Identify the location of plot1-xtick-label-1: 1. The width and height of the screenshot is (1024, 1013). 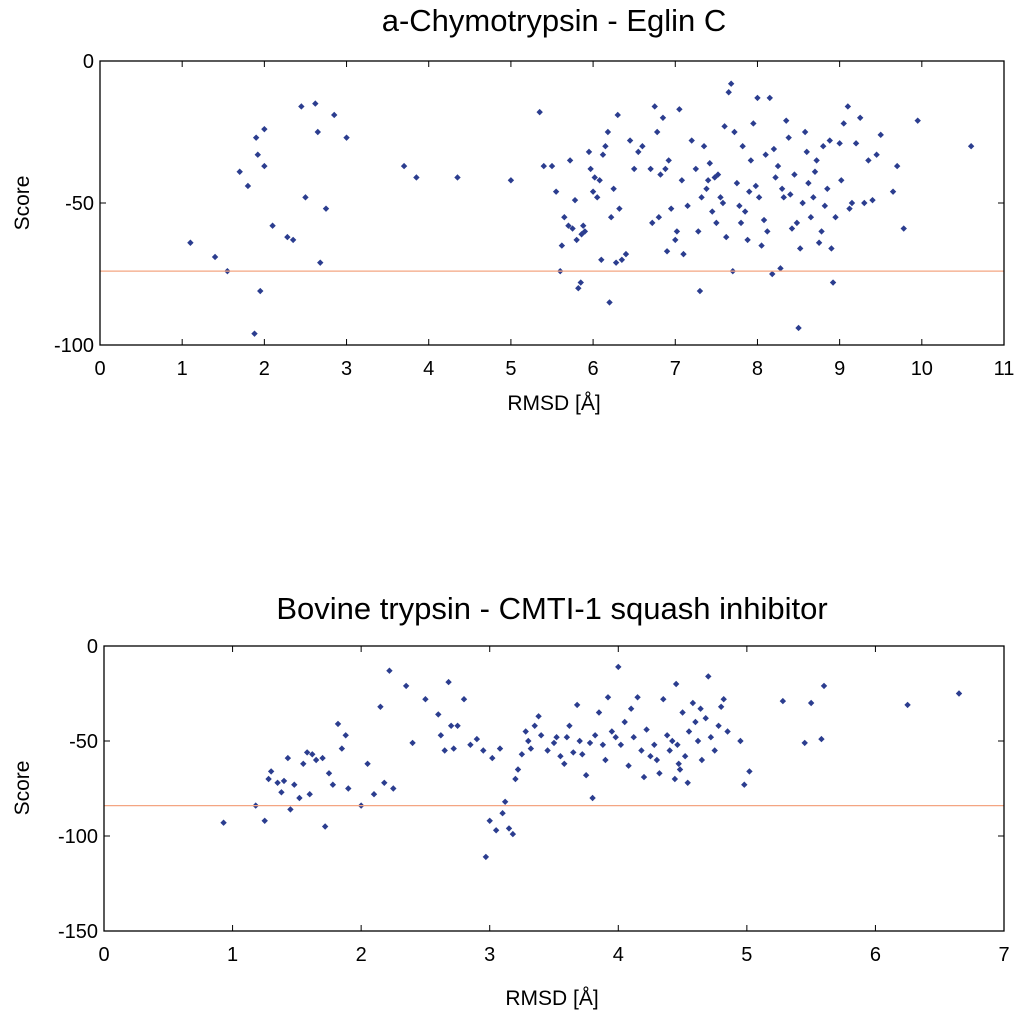
(182, 369).